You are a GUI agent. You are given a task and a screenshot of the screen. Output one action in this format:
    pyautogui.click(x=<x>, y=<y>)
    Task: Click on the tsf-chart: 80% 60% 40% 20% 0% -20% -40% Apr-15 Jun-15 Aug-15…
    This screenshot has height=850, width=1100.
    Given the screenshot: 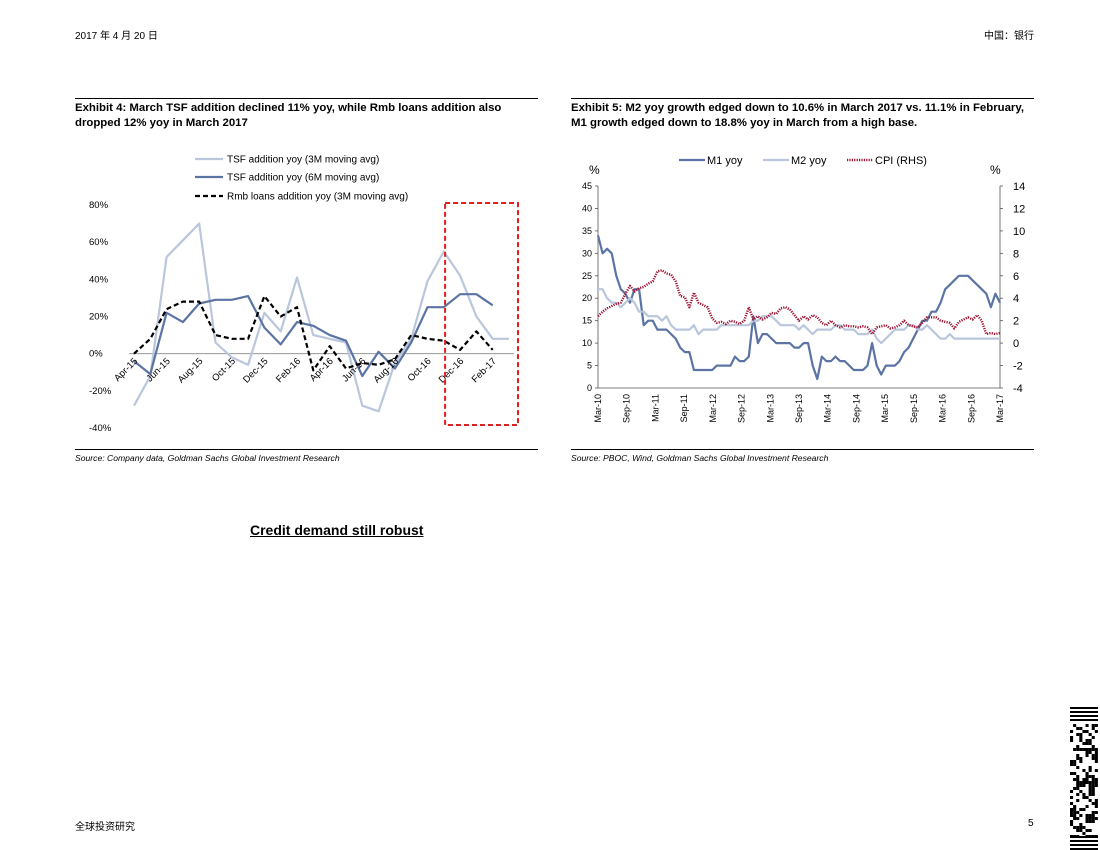 What is the action you would take?
    pyautogui.click(x=304, y=294)
    